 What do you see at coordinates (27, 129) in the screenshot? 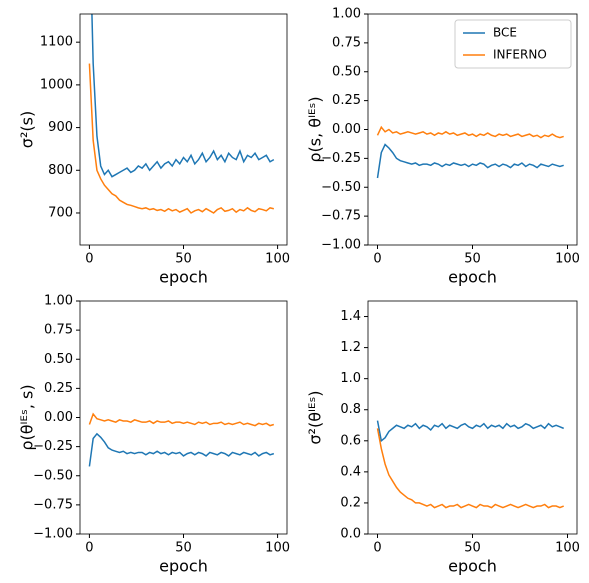
I see `y-axis-label: σ²(s)` at bounding box center [27, 129].